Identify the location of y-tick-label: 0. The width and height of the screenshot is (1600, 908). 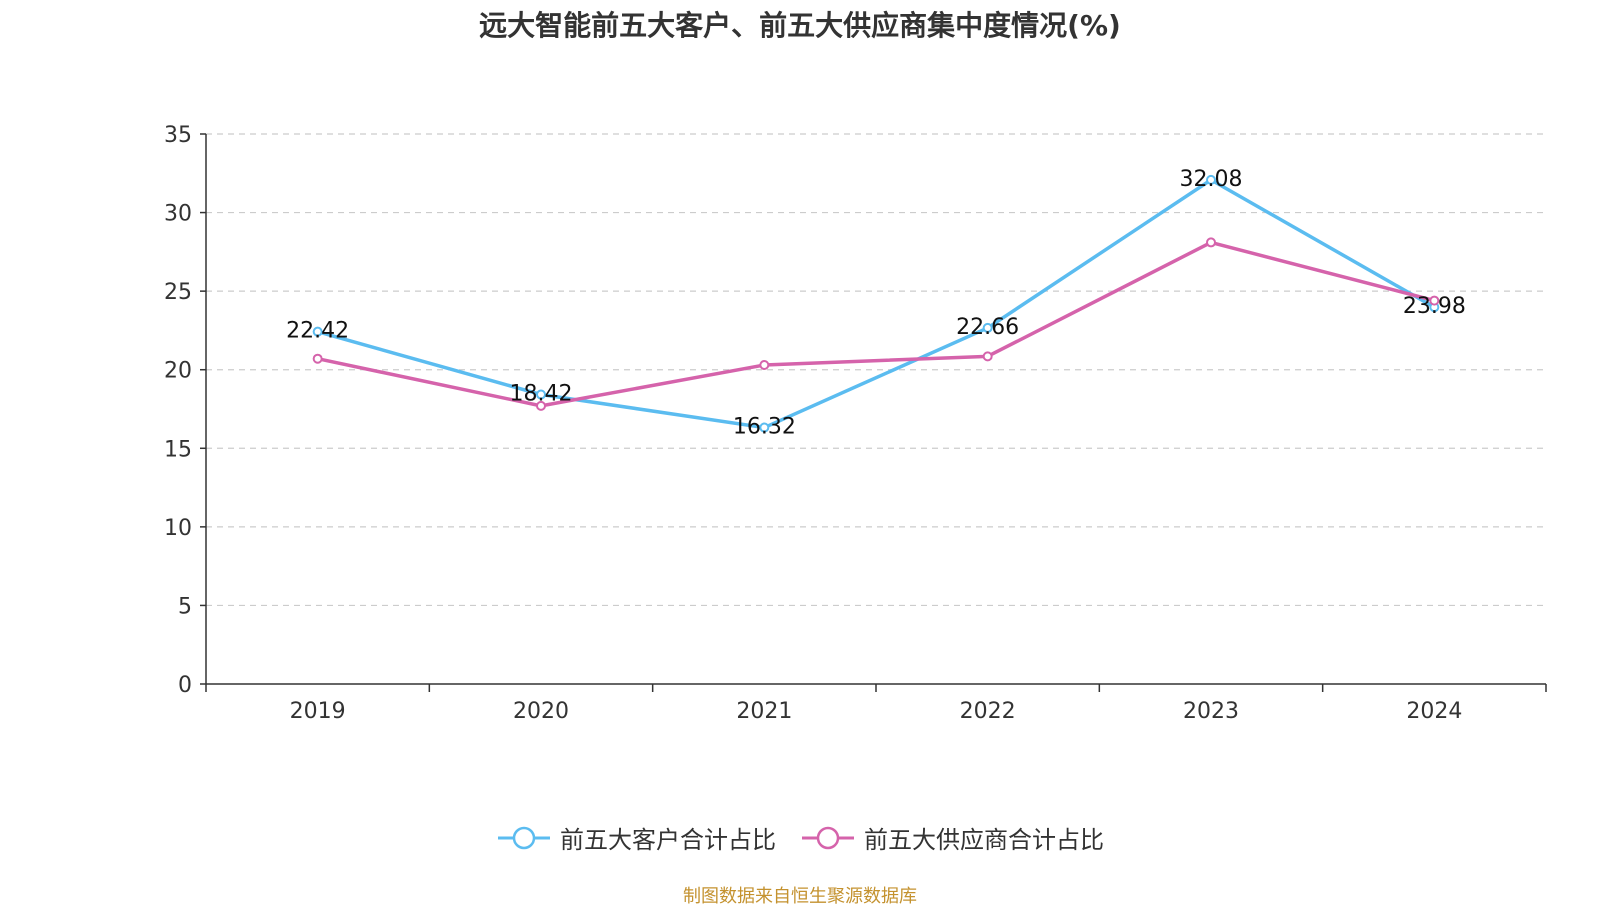
(185, 685).